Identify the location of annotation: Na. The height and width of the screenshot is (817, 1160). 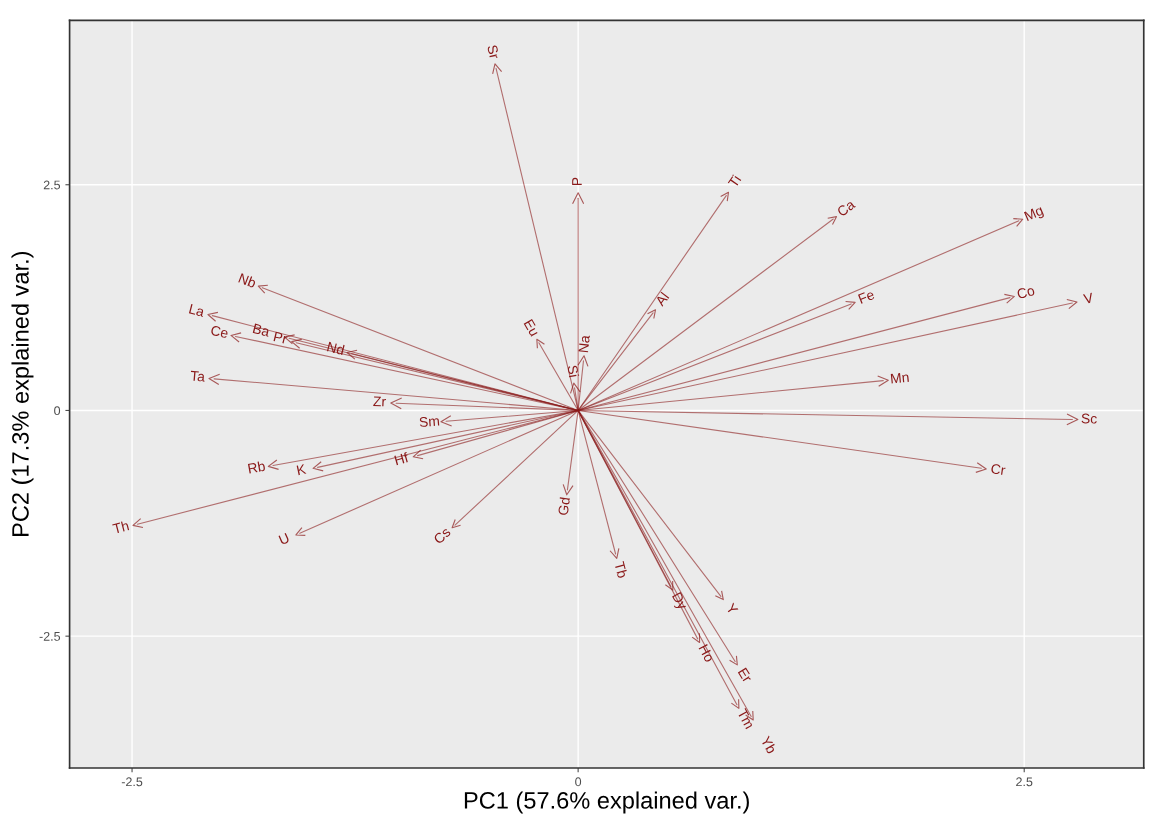
(584, 343).